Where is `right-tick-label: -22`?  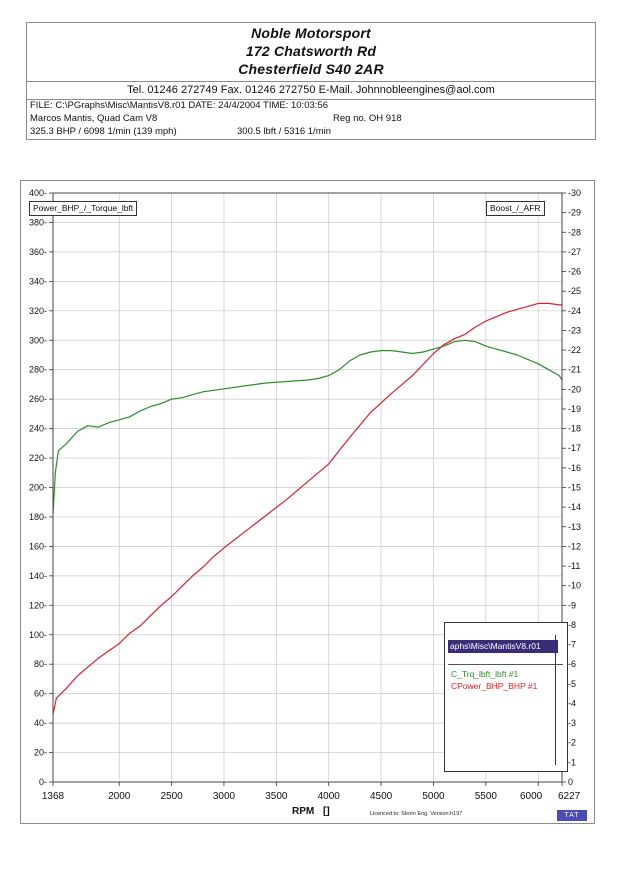
right-tick-label: -22 is located at coordinates (574, 350).